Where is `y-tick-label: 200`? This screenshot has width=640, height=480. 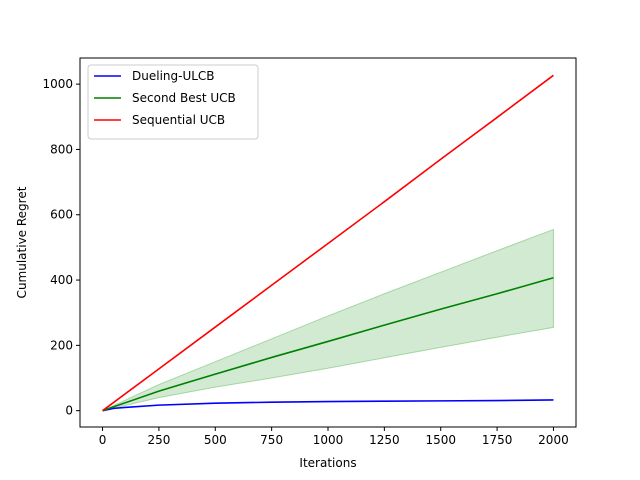
y-tick-label: 200 is located at coordinates (61, 345).